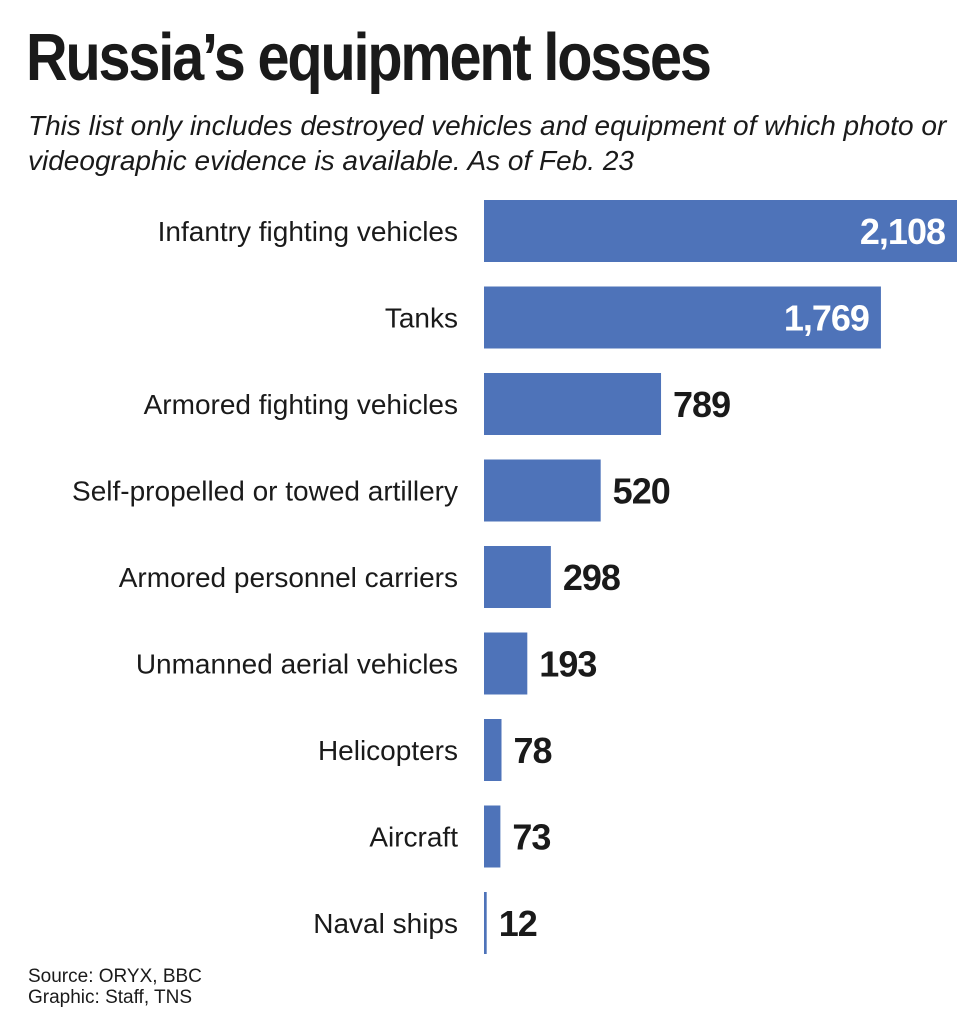 Image resolution: width=957 pixels, height=1024 pixels. What do you see at coordinates (288, 577) in the screenshot?
I see `category-label: Armored personnel carriers` at bounding box center [288, 577].